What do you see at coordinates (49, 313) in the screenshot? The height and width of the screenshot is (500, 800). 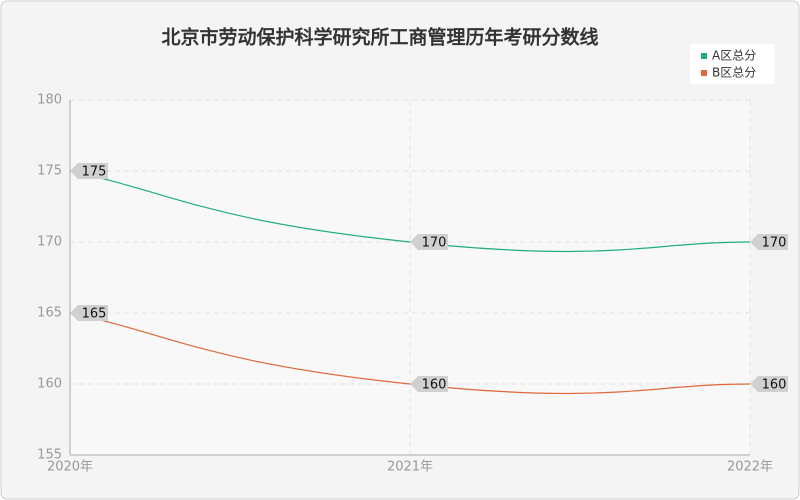 I see `y-tick-label: 165` at bounding box center [49, 313].